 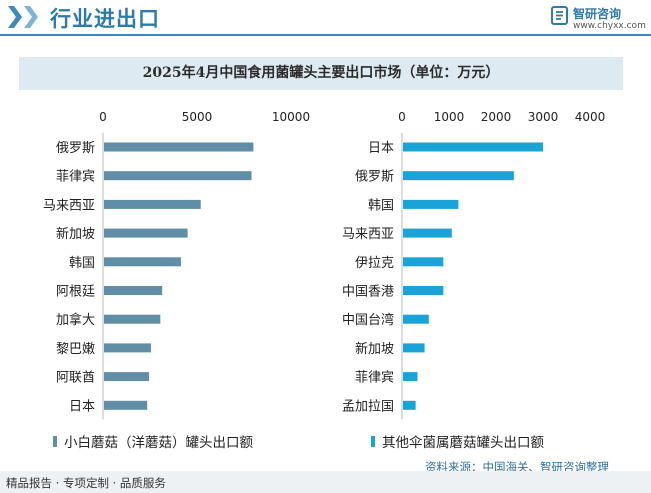 I want to click on logo-url: www.chyxx.com, so click(x=609, y=26).